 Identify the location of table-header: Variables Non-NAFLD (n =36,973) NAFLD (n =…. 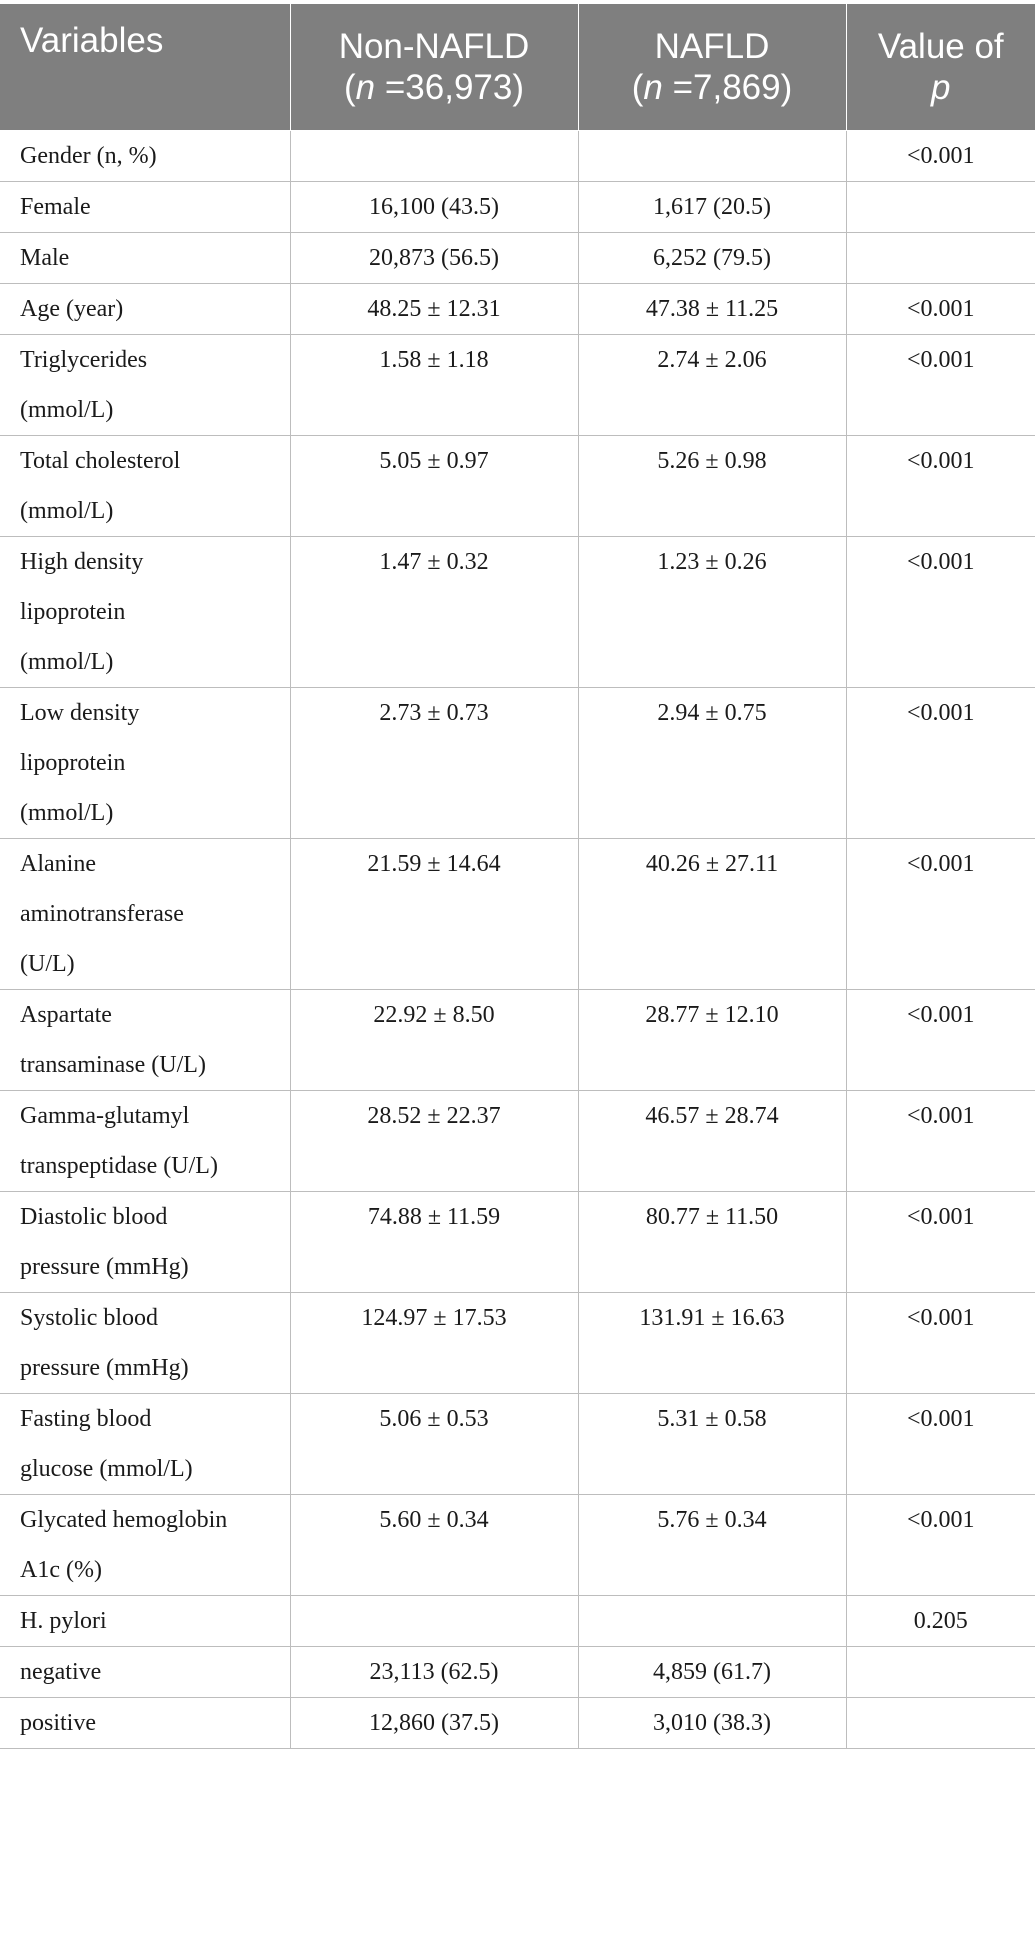
(517, 67).